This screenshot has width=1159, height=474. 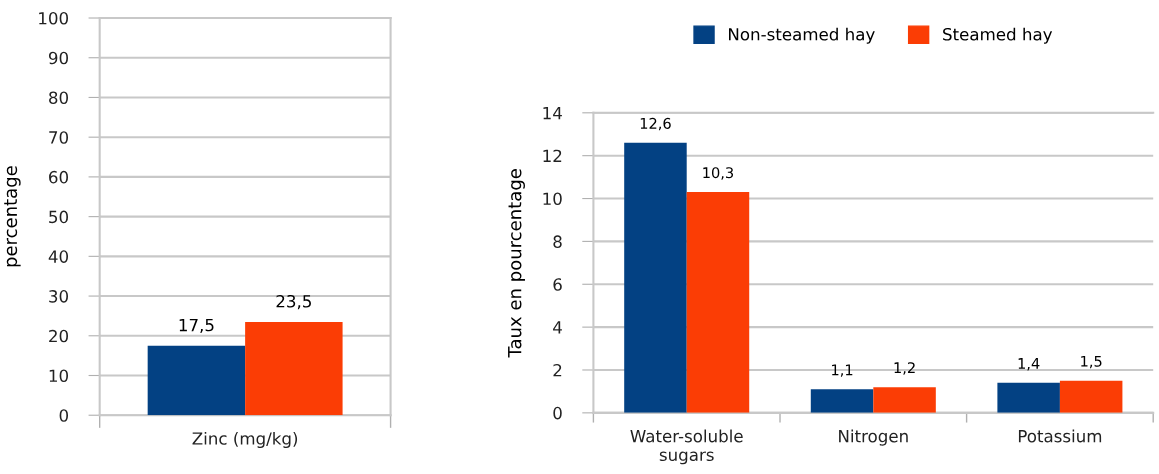 What do you see at coordinates (557, 327) in the screenshot?
I see `y-tick-label: 4` at bounding box center [557, 327].